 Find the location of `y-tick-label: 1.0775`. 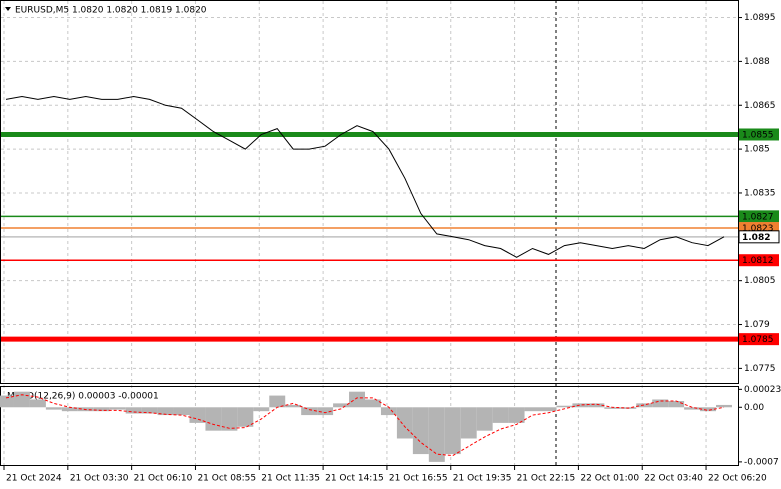

y-tick-label: 1.0775 is located at coordinates (760, 369).